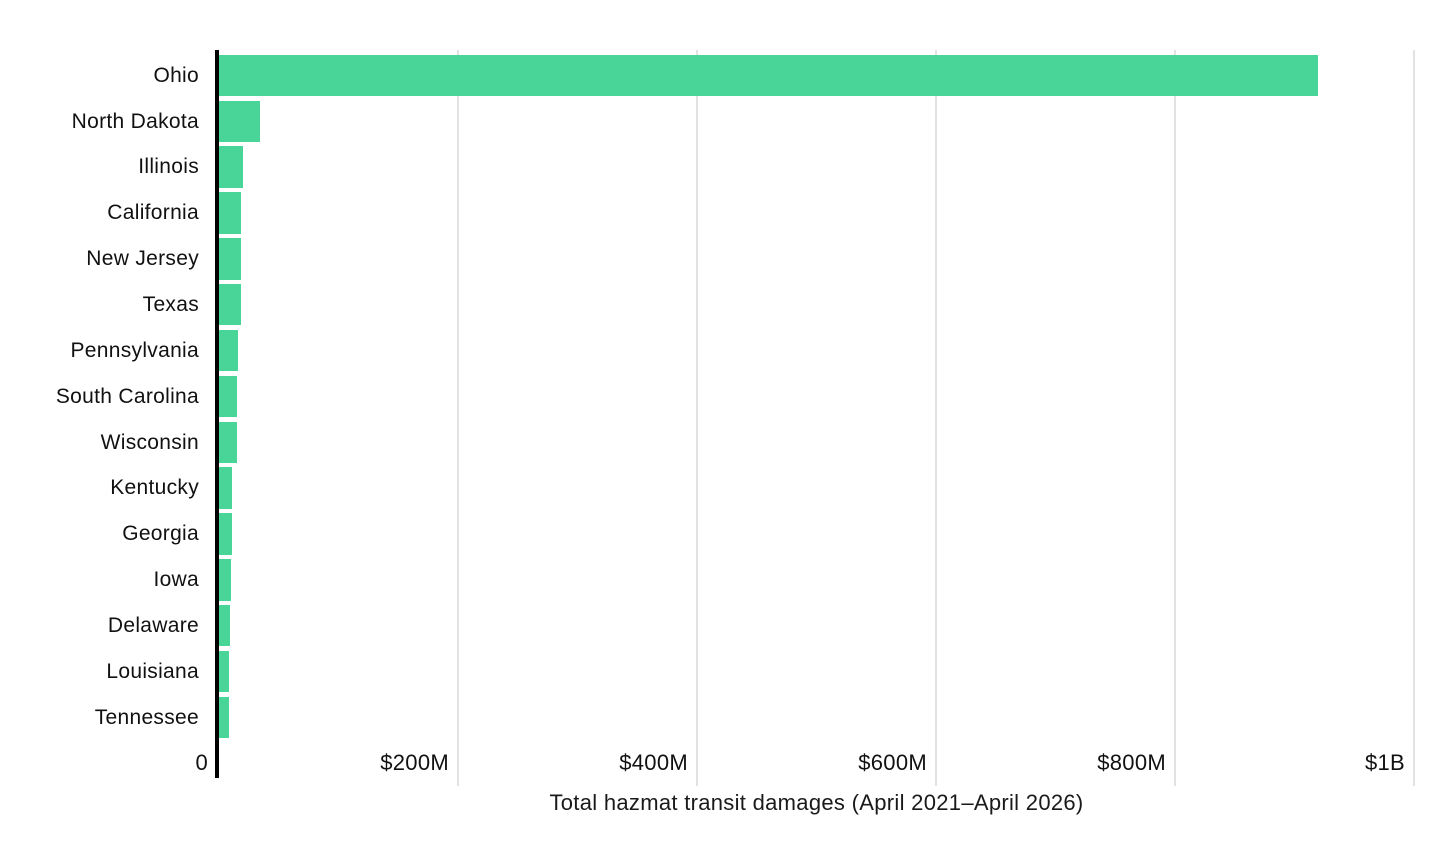  What do you see at coordinates (226, 488) in the screenshot?
I see `bar-kentucky` at bounding box center [226, 488].